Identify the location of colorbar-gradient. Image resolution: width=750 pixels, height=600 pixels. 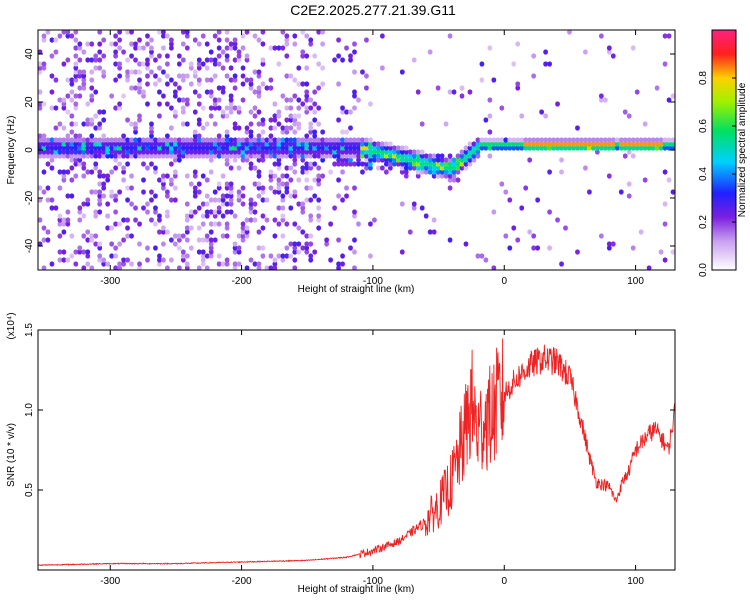
(724, 150).